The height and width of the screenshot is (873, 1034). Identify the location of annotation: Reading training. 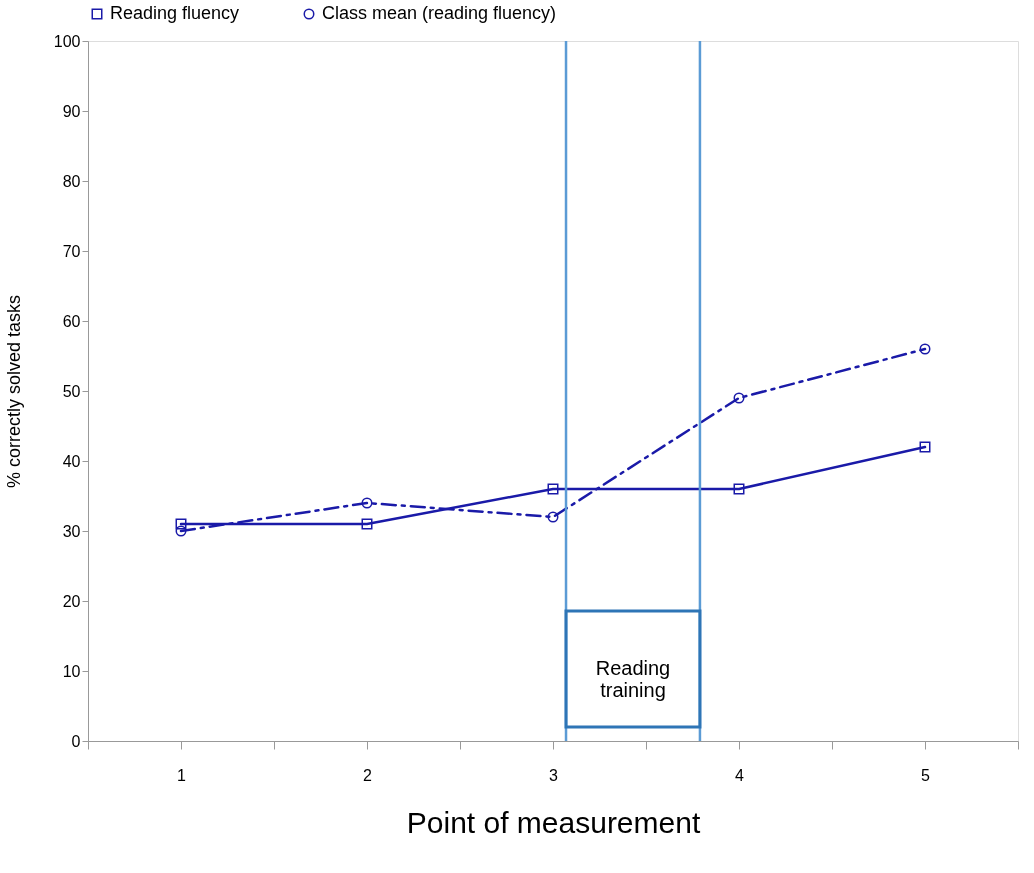
(633, 679).